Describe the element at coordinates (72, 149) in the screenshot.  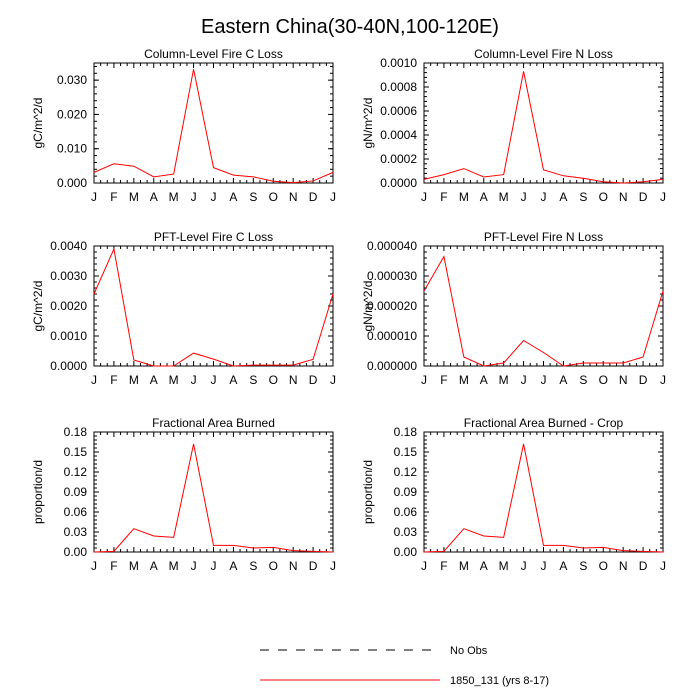
I see `y-tick-label: 0.010` at that location.